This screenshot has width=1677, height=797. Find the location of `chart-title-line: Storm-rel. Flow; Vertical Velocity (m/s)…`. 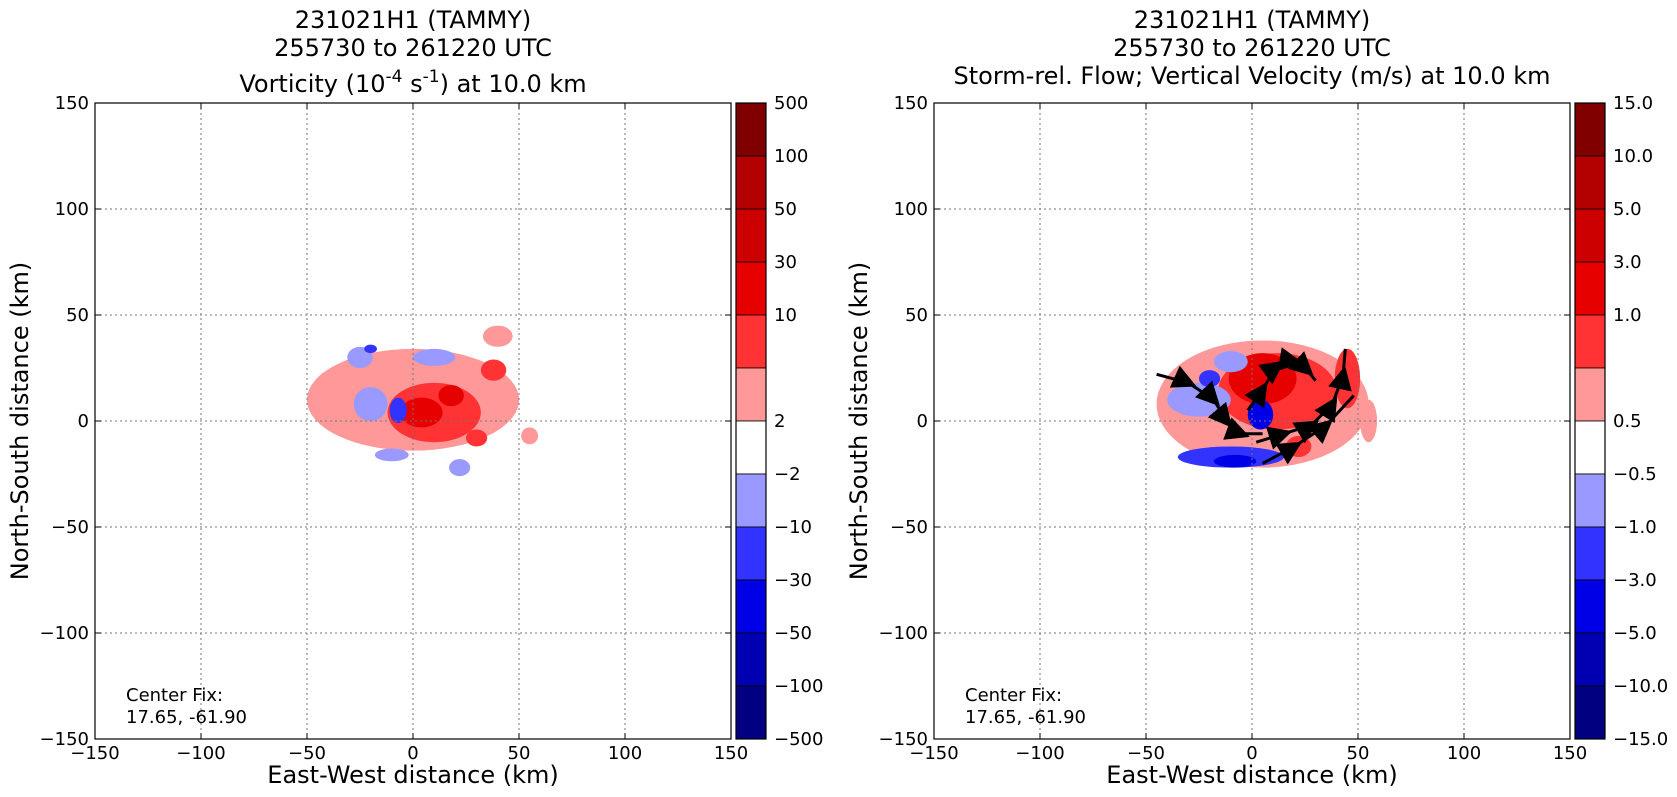

chart-title-line: Storm-rel. Flow; Vertical Velocity (m/s)… is located at coordinates (1252, 76).